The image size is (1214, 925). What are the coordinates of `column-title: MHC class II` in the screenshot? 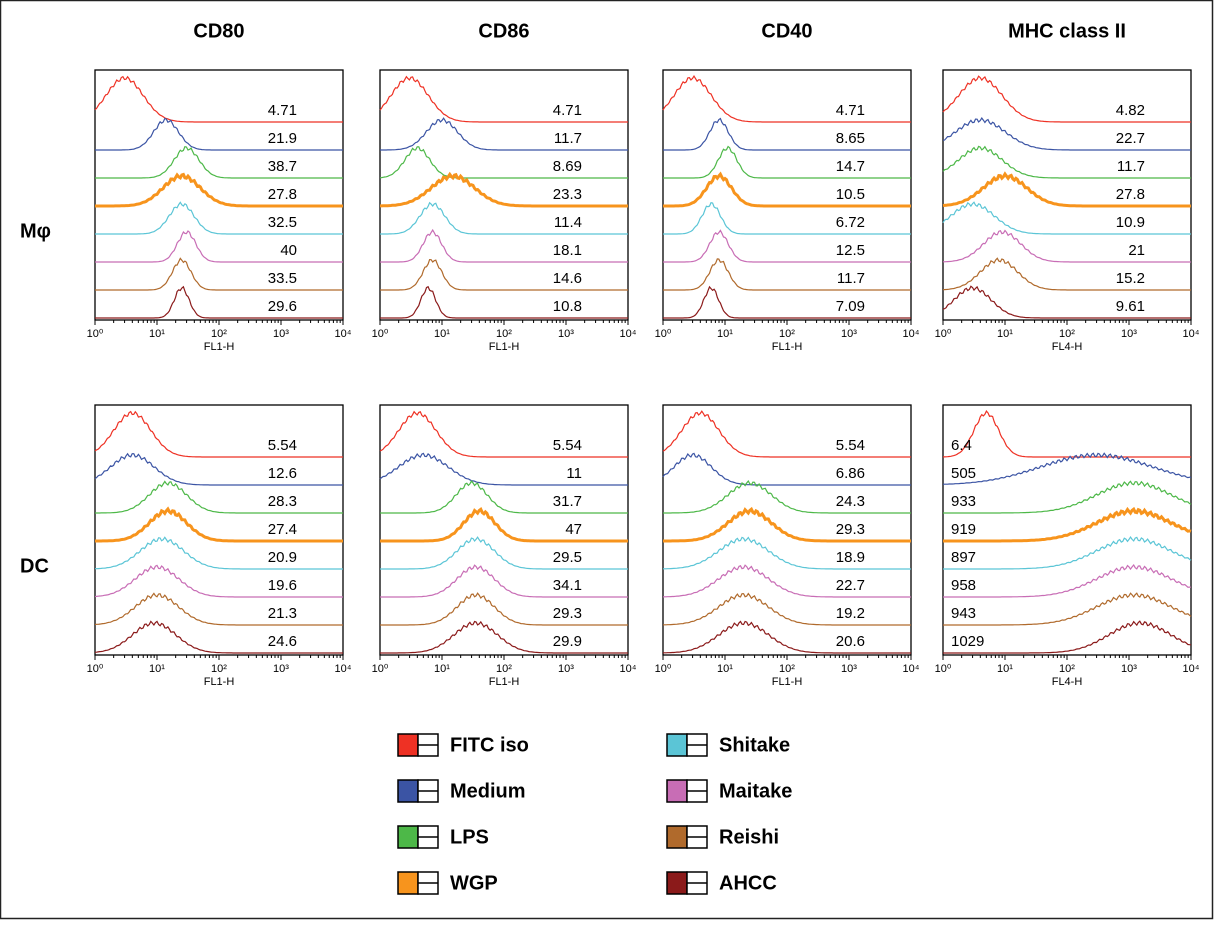 It's located at (1067, 31).